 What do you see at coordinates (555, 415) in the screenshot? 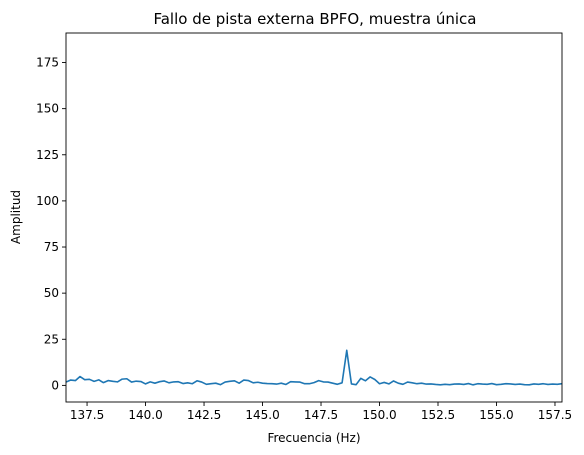
I see `x-tick-label: 157.5` at bounding box center [555, 415].